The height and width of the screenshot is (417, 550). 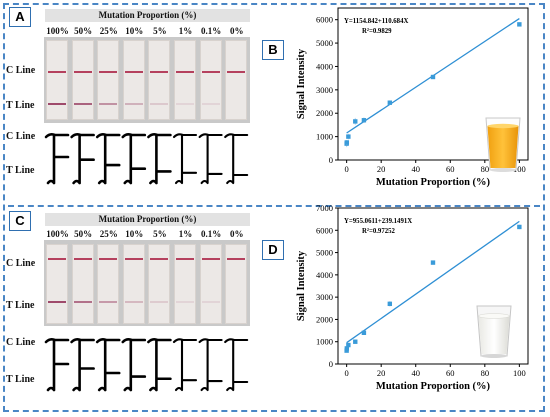 I want to click on t-line-label-c: T Line, so click(x=20, y=305).